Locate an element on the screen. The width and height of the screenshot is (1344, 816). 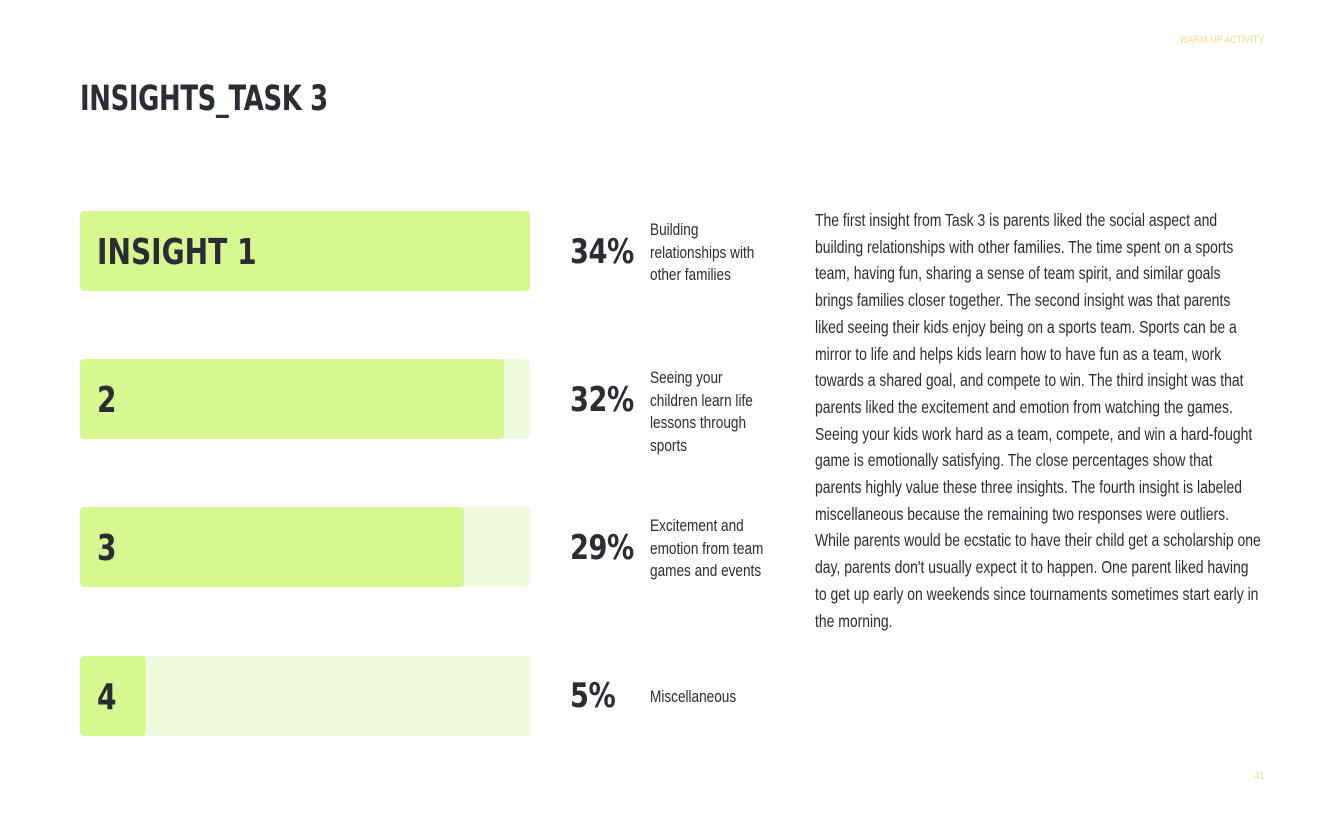
page-title: INSIGHTS_TASK 3 is located at coordinates (204, 99).